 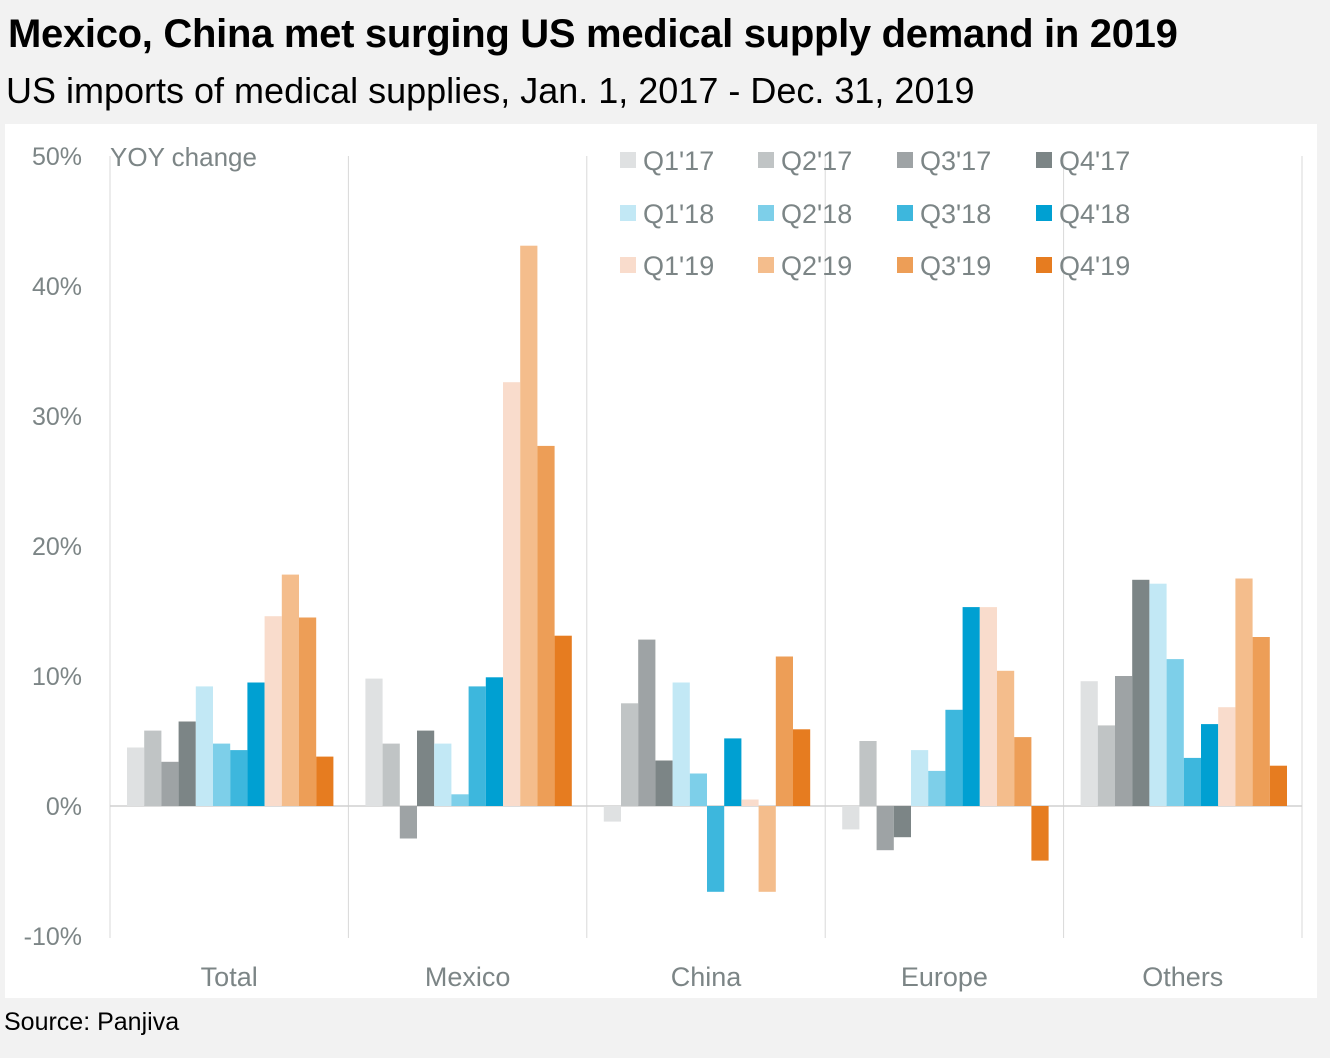 What do you see at coordinates (136, 776) in the screenshot?
I see `bar-total-Q117` at bounding box center [136, 776].